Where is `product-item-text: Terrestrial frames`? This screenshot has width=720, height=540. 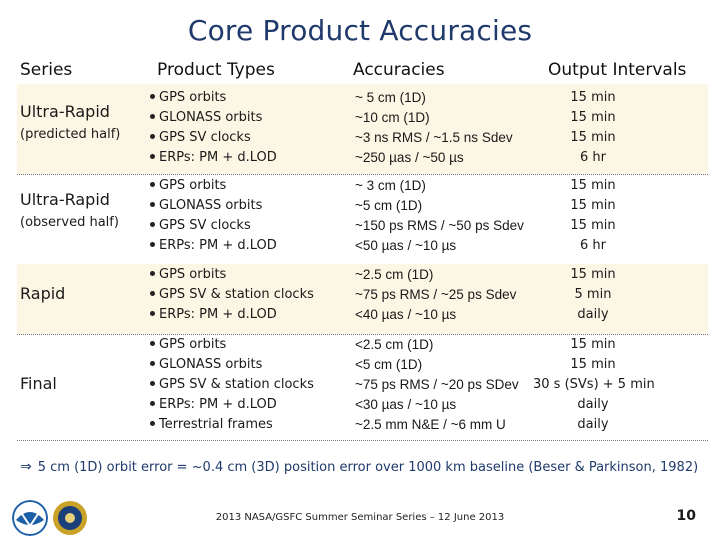
product-item-text: Terrestrial frames is located at coordinates (216, 424).